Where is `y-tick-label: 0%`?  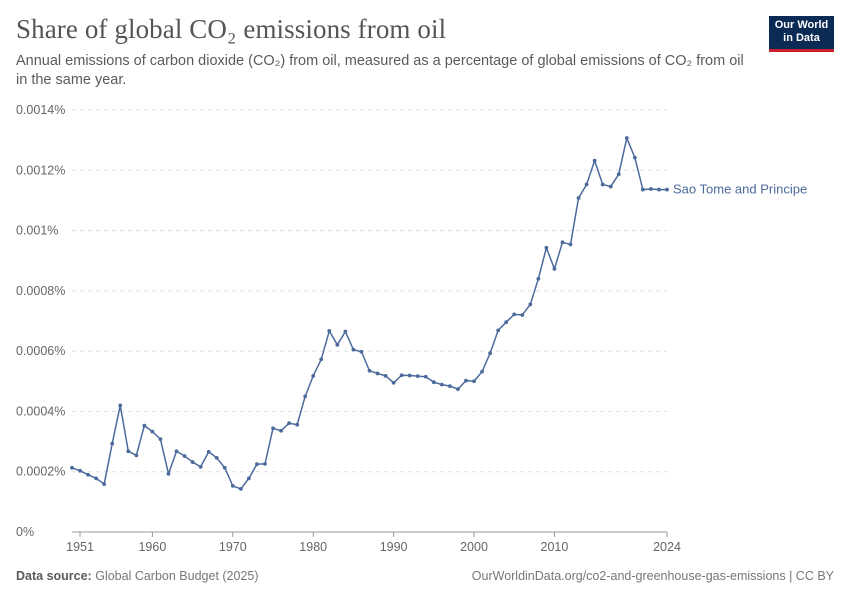
y-tick-label: 0% is located at coordinates (25, 532).